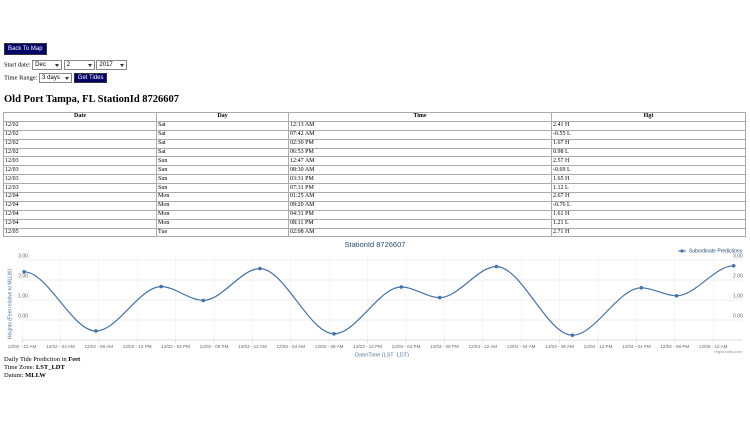  What do you see at coordinates (420, 161) in the screenshot?
I see `table-cell: 12:47 AM` at bounding box center [420, 161].